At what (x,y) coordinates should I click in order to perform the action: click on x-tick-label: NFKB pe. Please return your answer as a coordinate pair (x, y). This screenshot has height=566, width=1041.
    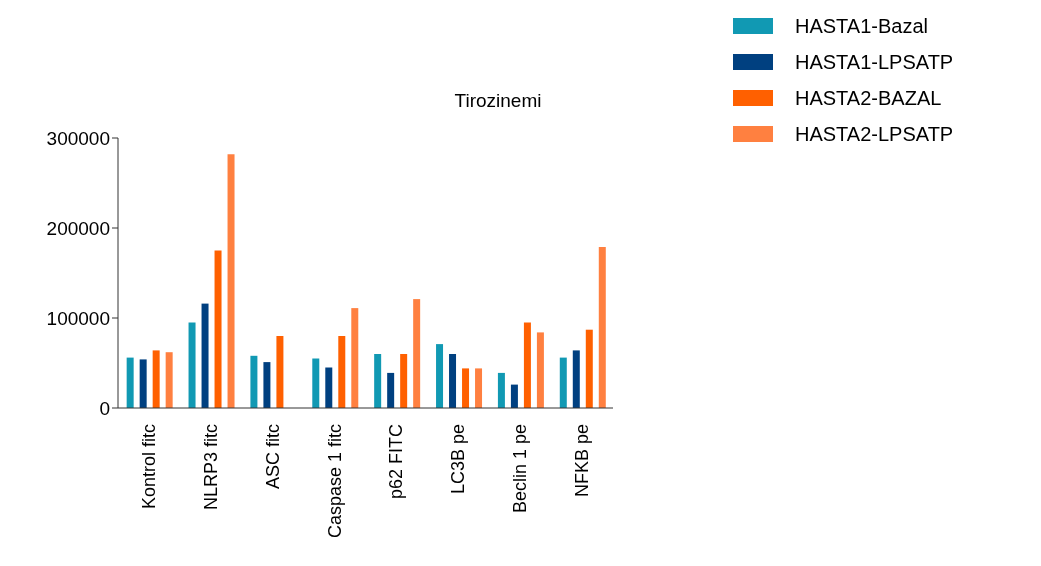
    Looking at the image, I should click on (582, 461).